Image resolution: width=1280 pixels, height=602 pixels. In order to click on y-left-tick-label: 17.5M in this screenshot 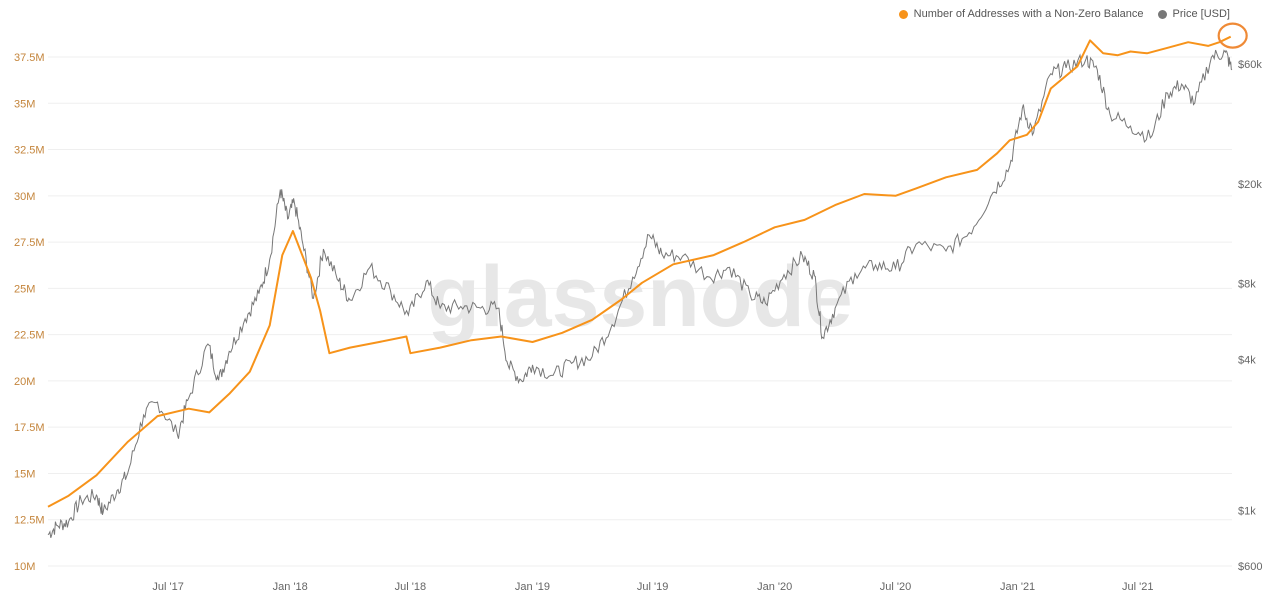, I will do `click(29, 428)`.